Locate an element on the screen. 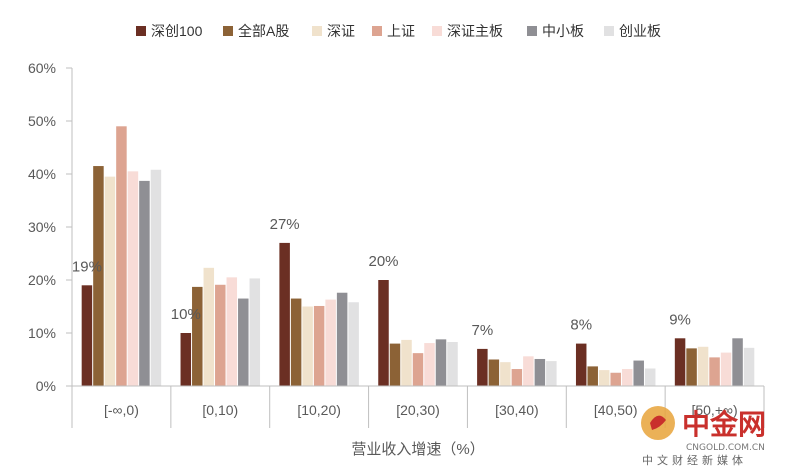 The image size is (796, 474). x-tick-label-2: [10,20) is located at coordinates (319, 410).